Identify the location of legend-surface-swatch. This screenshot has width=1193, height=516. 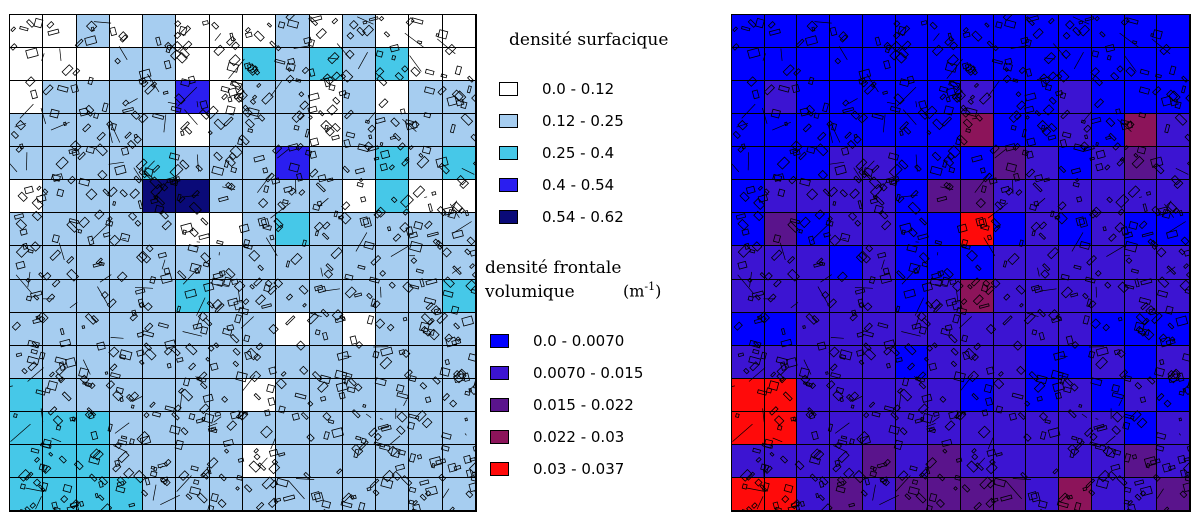
(508, 153).